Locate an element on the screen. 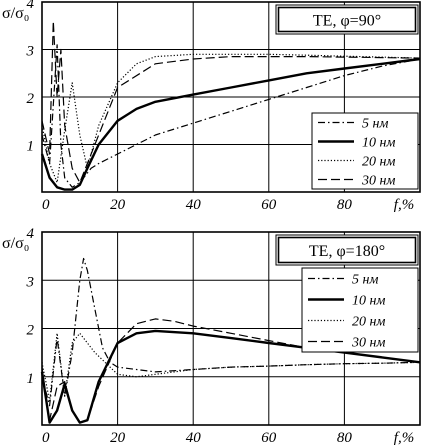 This screenshot has height=446, width=425. chart-title: TE, φ=180° is located at coordinates (347, 251).